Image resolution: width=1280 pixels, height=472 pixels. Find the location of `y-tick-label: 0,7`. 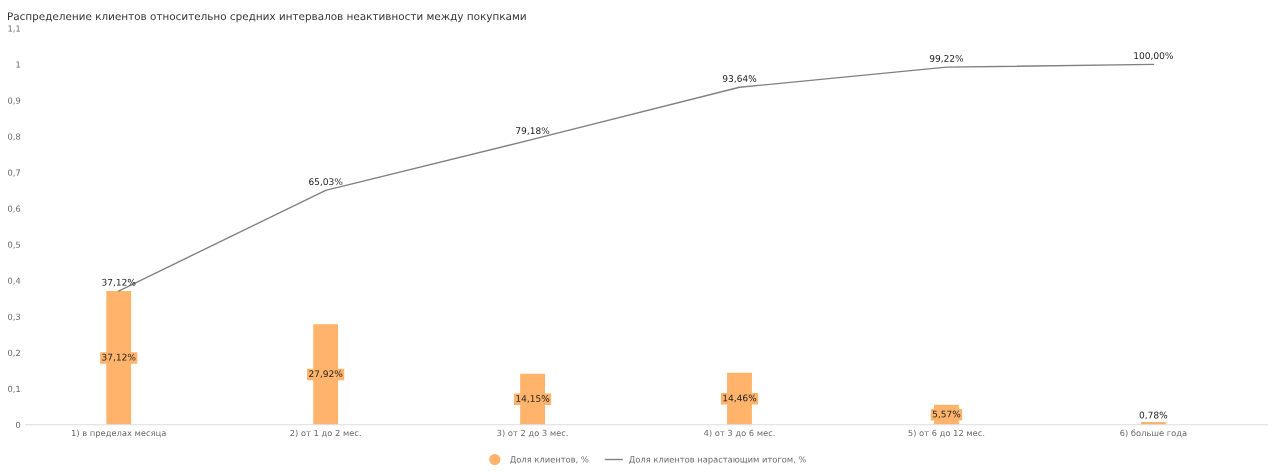

y-tick-label: 0,7 is located at coordinates (14, 173).